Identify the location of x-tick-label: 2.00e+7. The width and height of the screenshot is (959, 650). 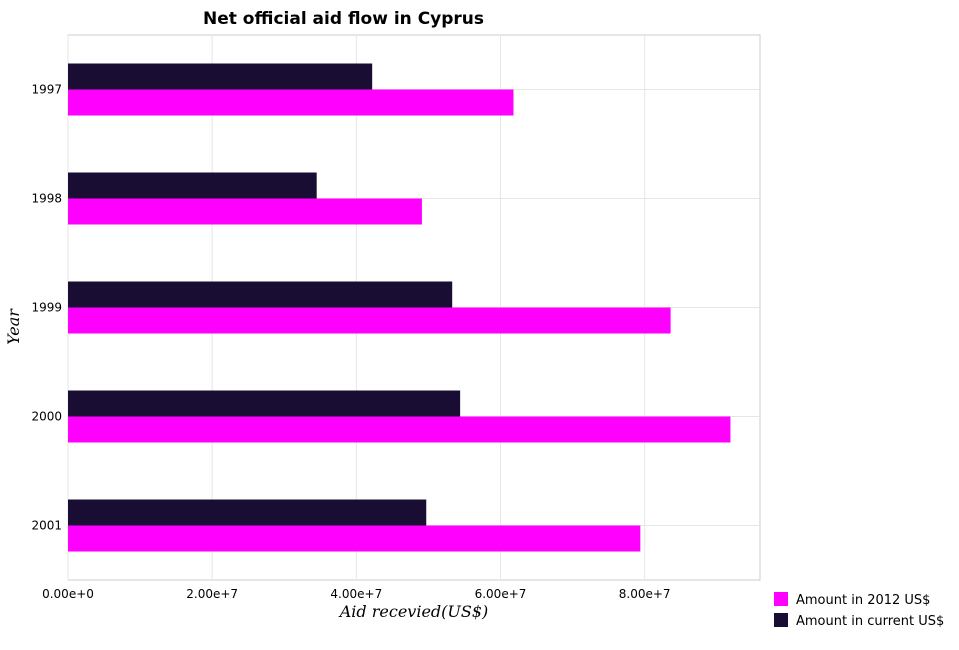
(212, 594).